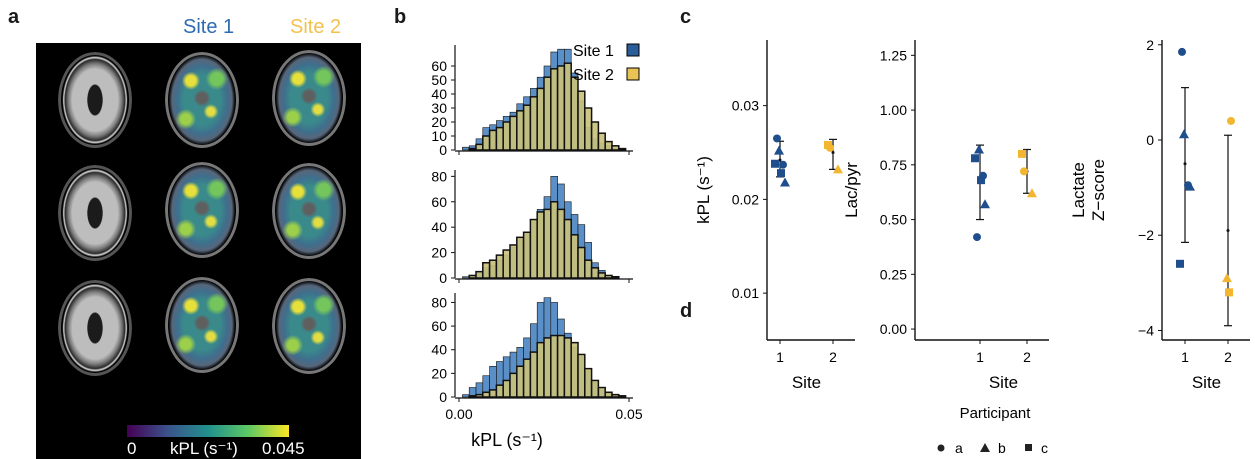 This screenshot has width=1255, height=459. I want to click on y-tick-label: −4, so click(1146, 330).